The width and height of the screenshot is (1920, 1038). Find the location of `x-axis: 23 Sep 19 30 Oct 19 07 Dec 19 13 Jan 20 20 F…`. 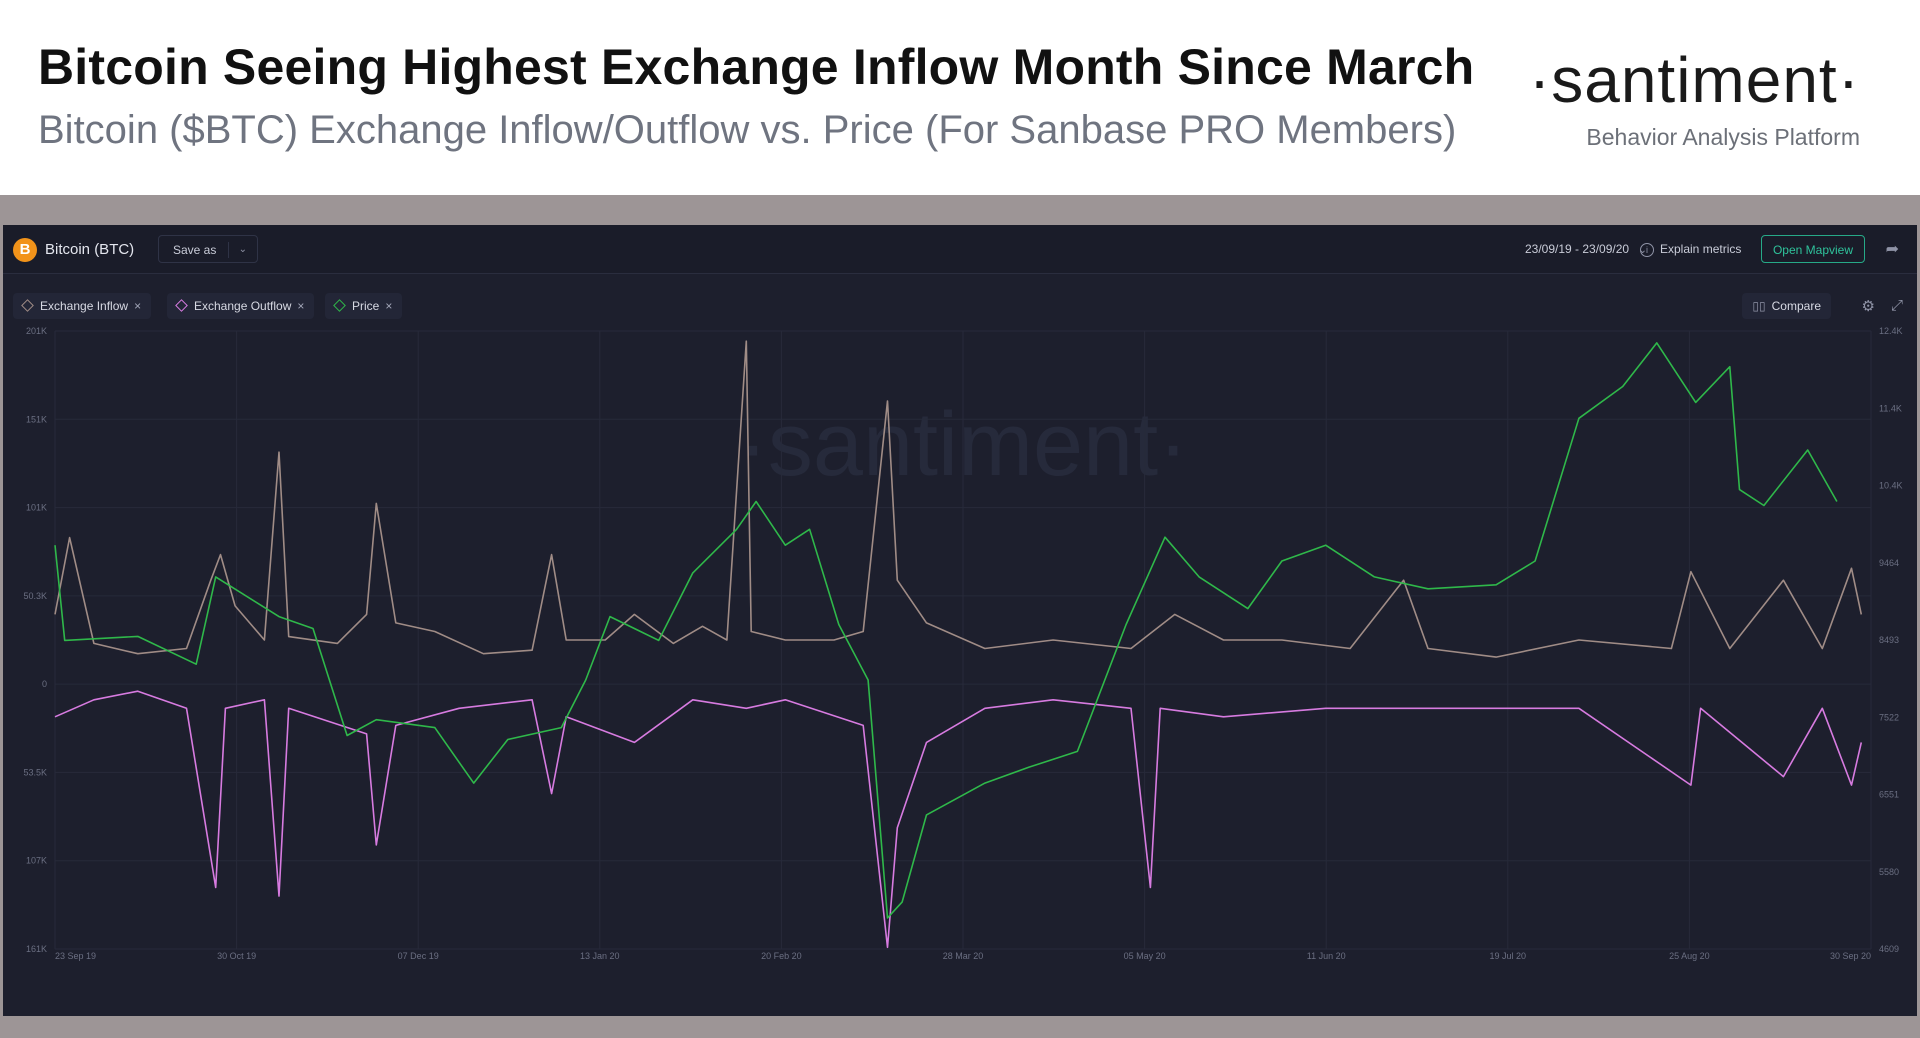

x-axis: 23 Sep 19 30 Oct 19 07 Dec 19 13 Jan 20 20 F… is located at coordinates (963, 956).